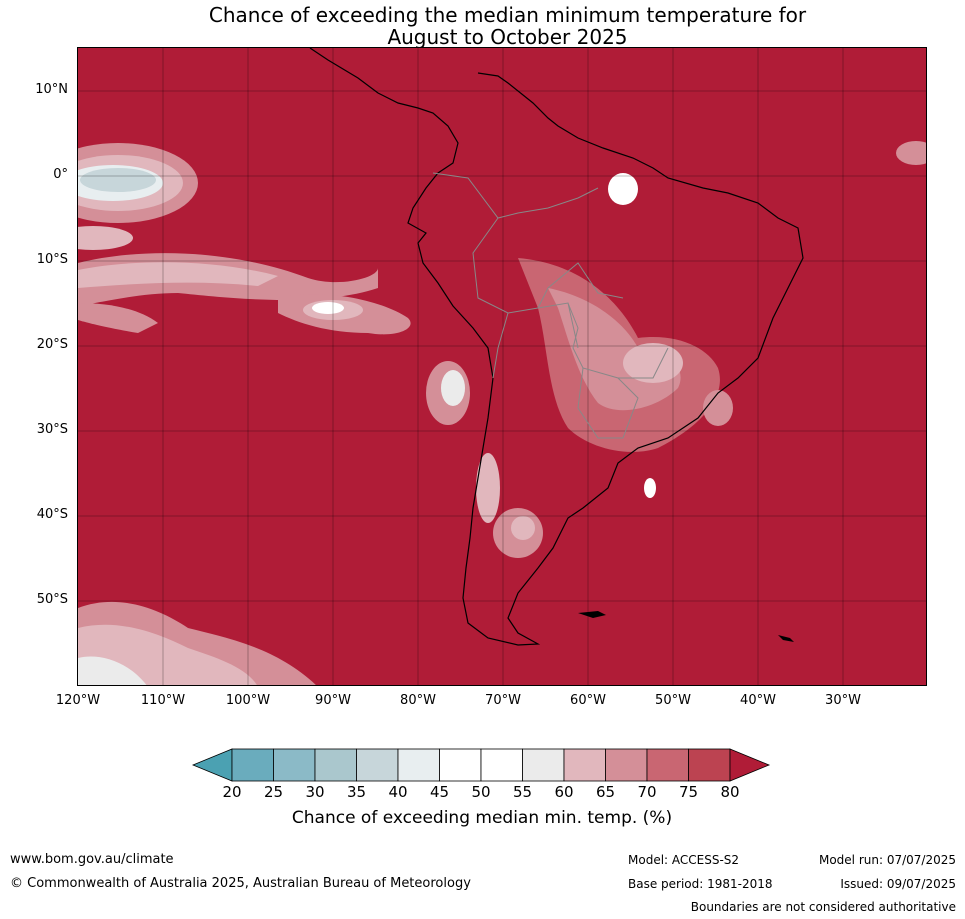  What do you see at coordinates (647, 792) in the screenshot?
I see `colorbar-tick-label: 70` at bounding box center [647, 792].